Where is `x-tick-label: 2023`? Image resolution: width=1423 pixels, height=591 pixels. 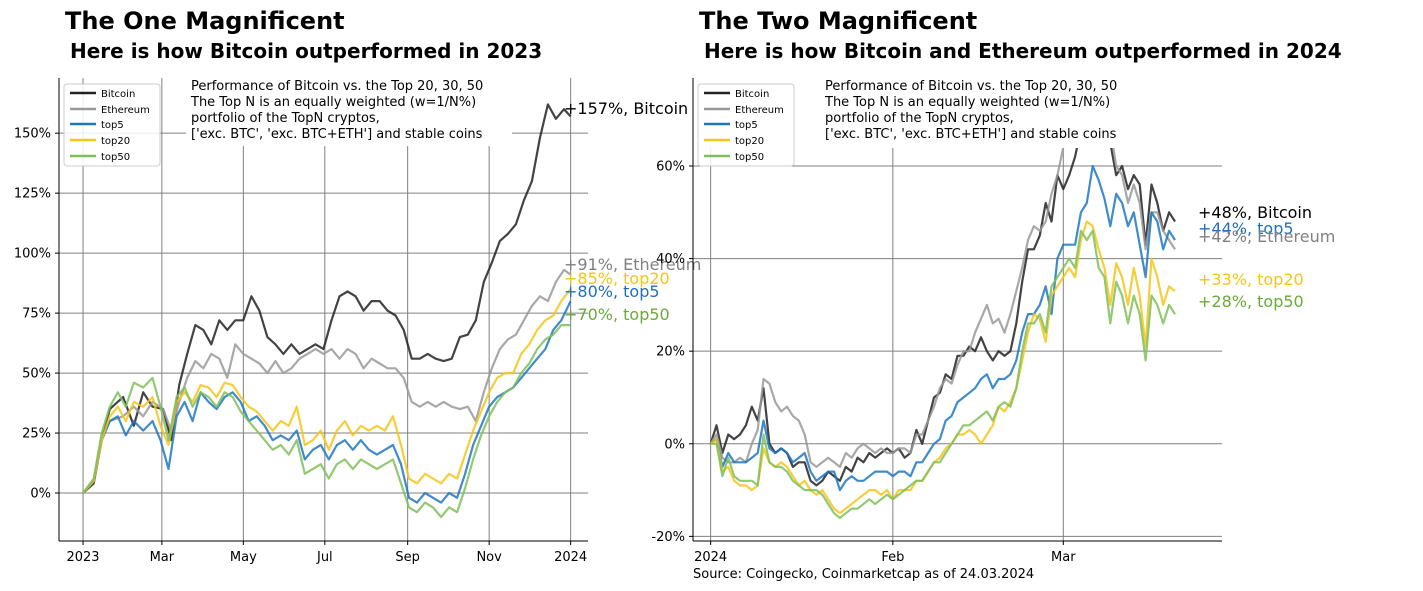
x-tick-label: 2023 is located at coordinates (82, 557).